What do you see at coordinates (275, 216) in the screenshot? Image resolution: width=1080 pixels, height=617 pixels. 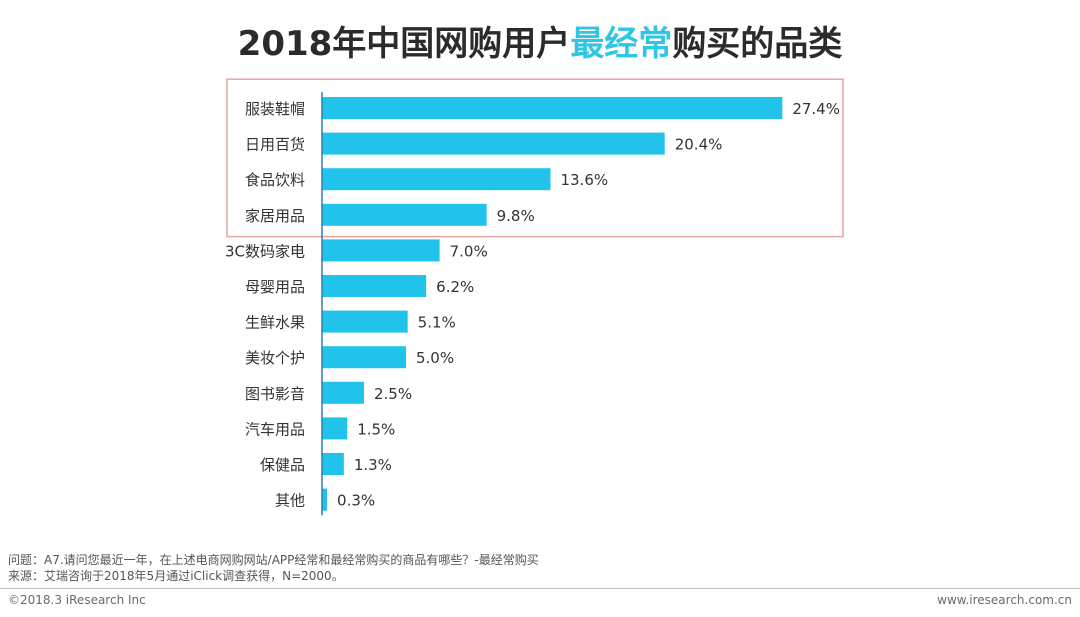 I see `category-label: 家居用品` at bounding box center [275, 216].